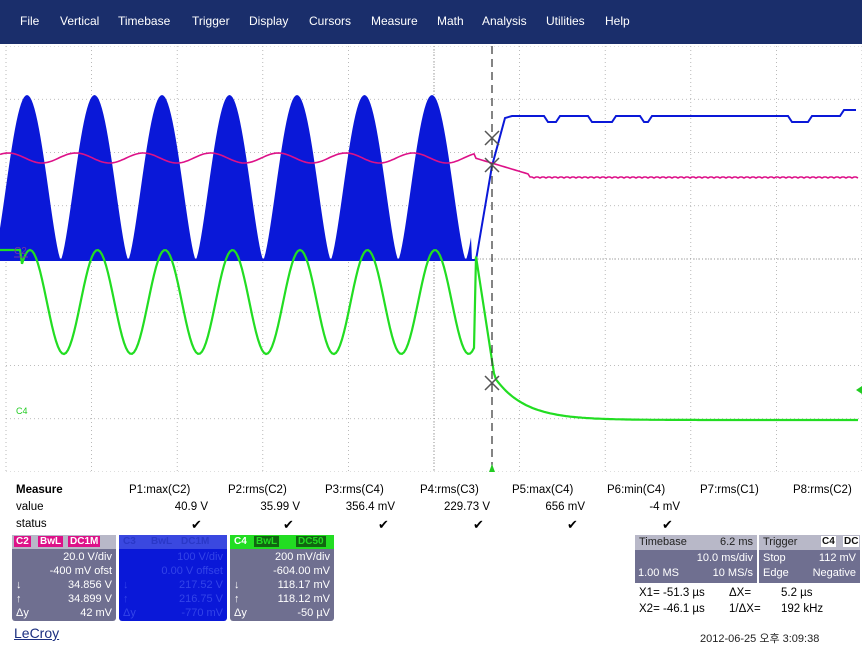 The width and height of the screenshot is (862, 648). Describe the element at coordinates (195, 541) in the screenshot. I see `c3-coupling-label: DC1M` at that location.